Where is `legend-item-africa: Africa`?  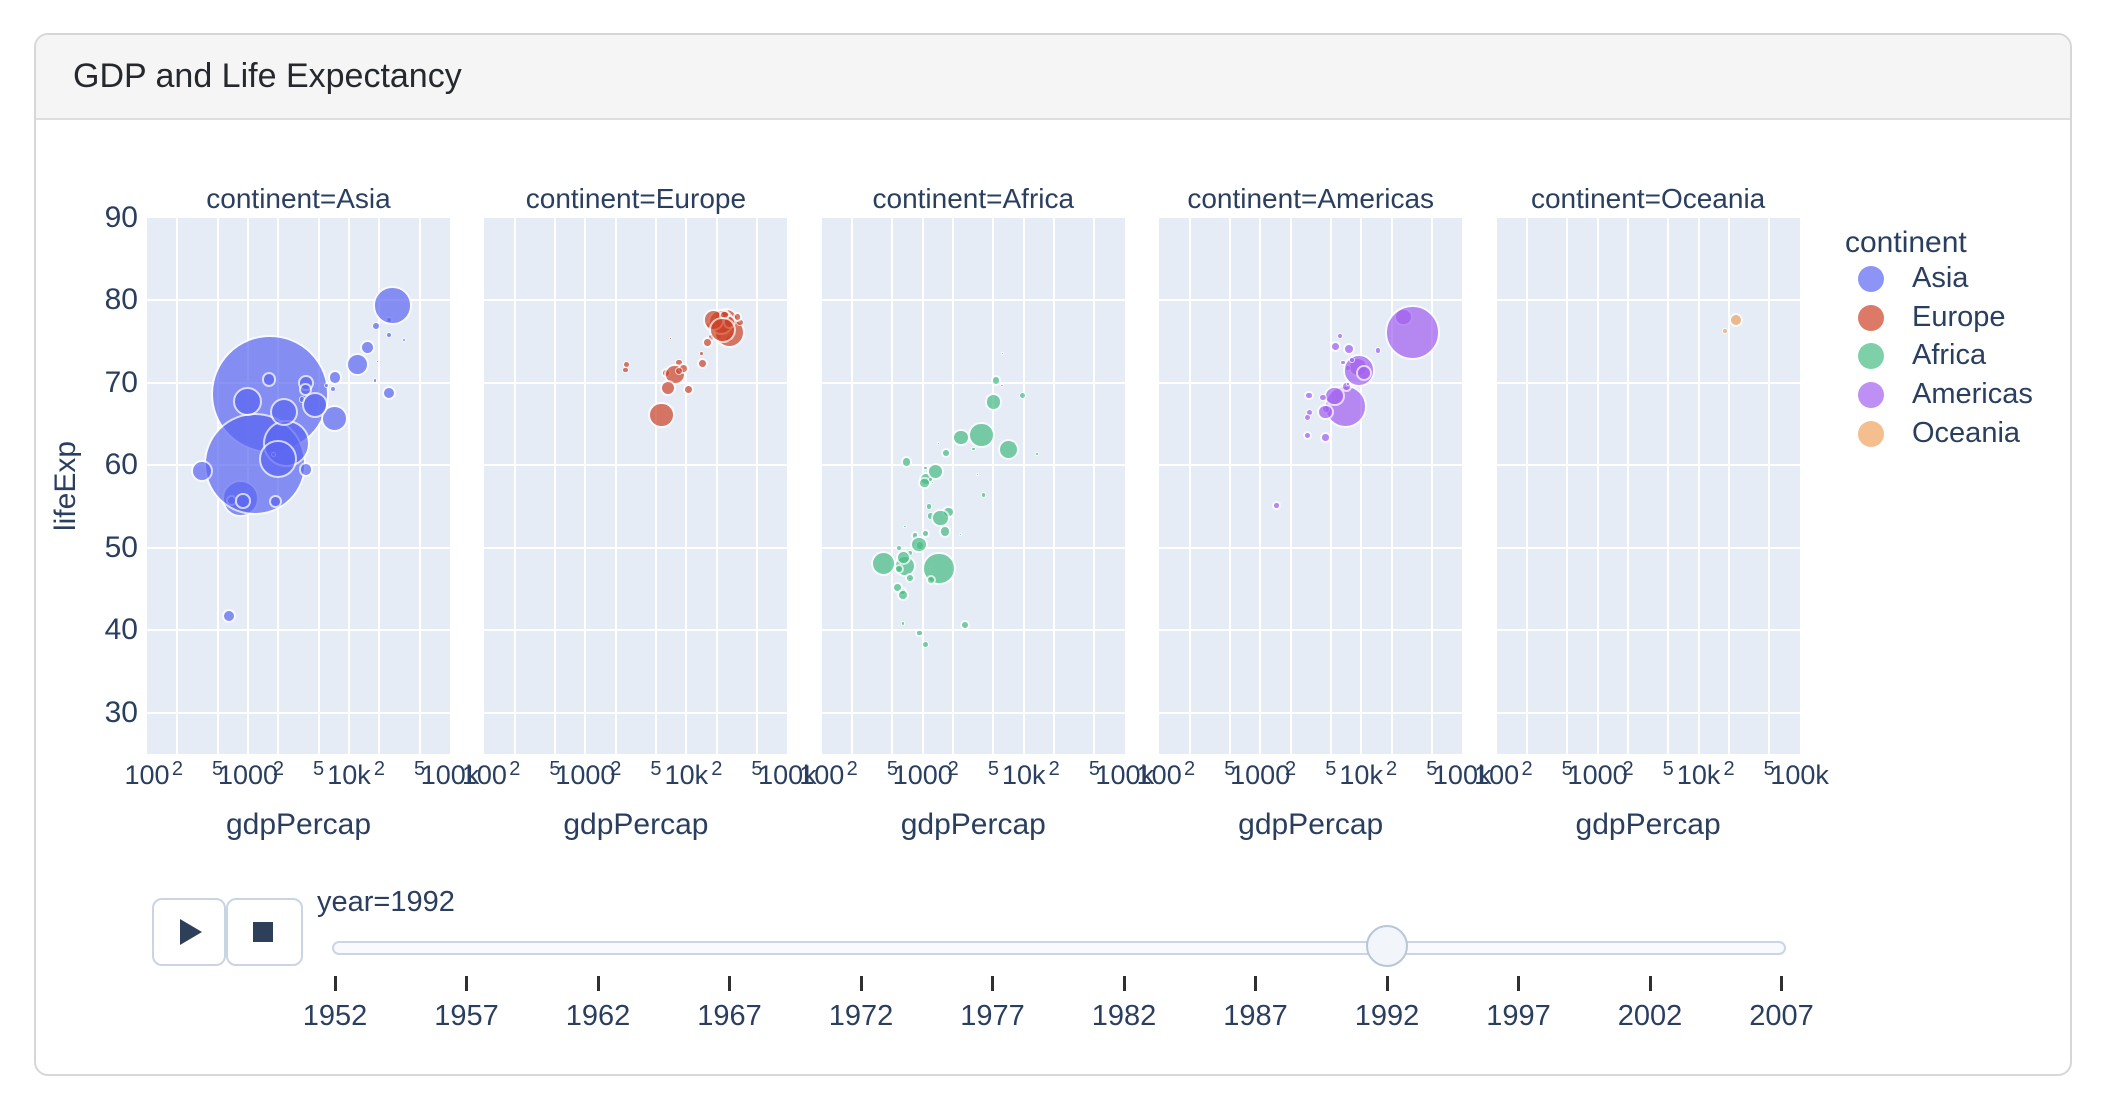
legend-item-africa: Africa is located at coordinates (1958, 356).